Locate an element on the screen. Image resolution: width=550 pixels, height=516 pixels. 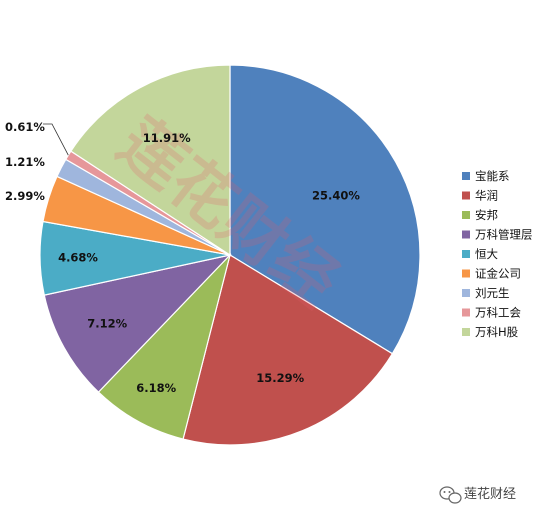
data-label-2: 15.29% is located at coordinates (280, 378).